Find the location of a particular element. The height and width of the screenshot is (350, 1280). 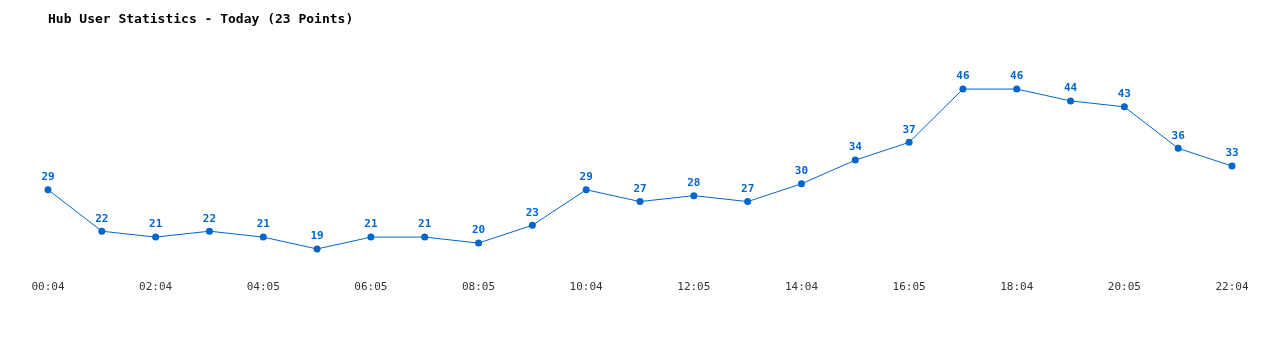

data-label: 37 is located at coordinates (909, 129).